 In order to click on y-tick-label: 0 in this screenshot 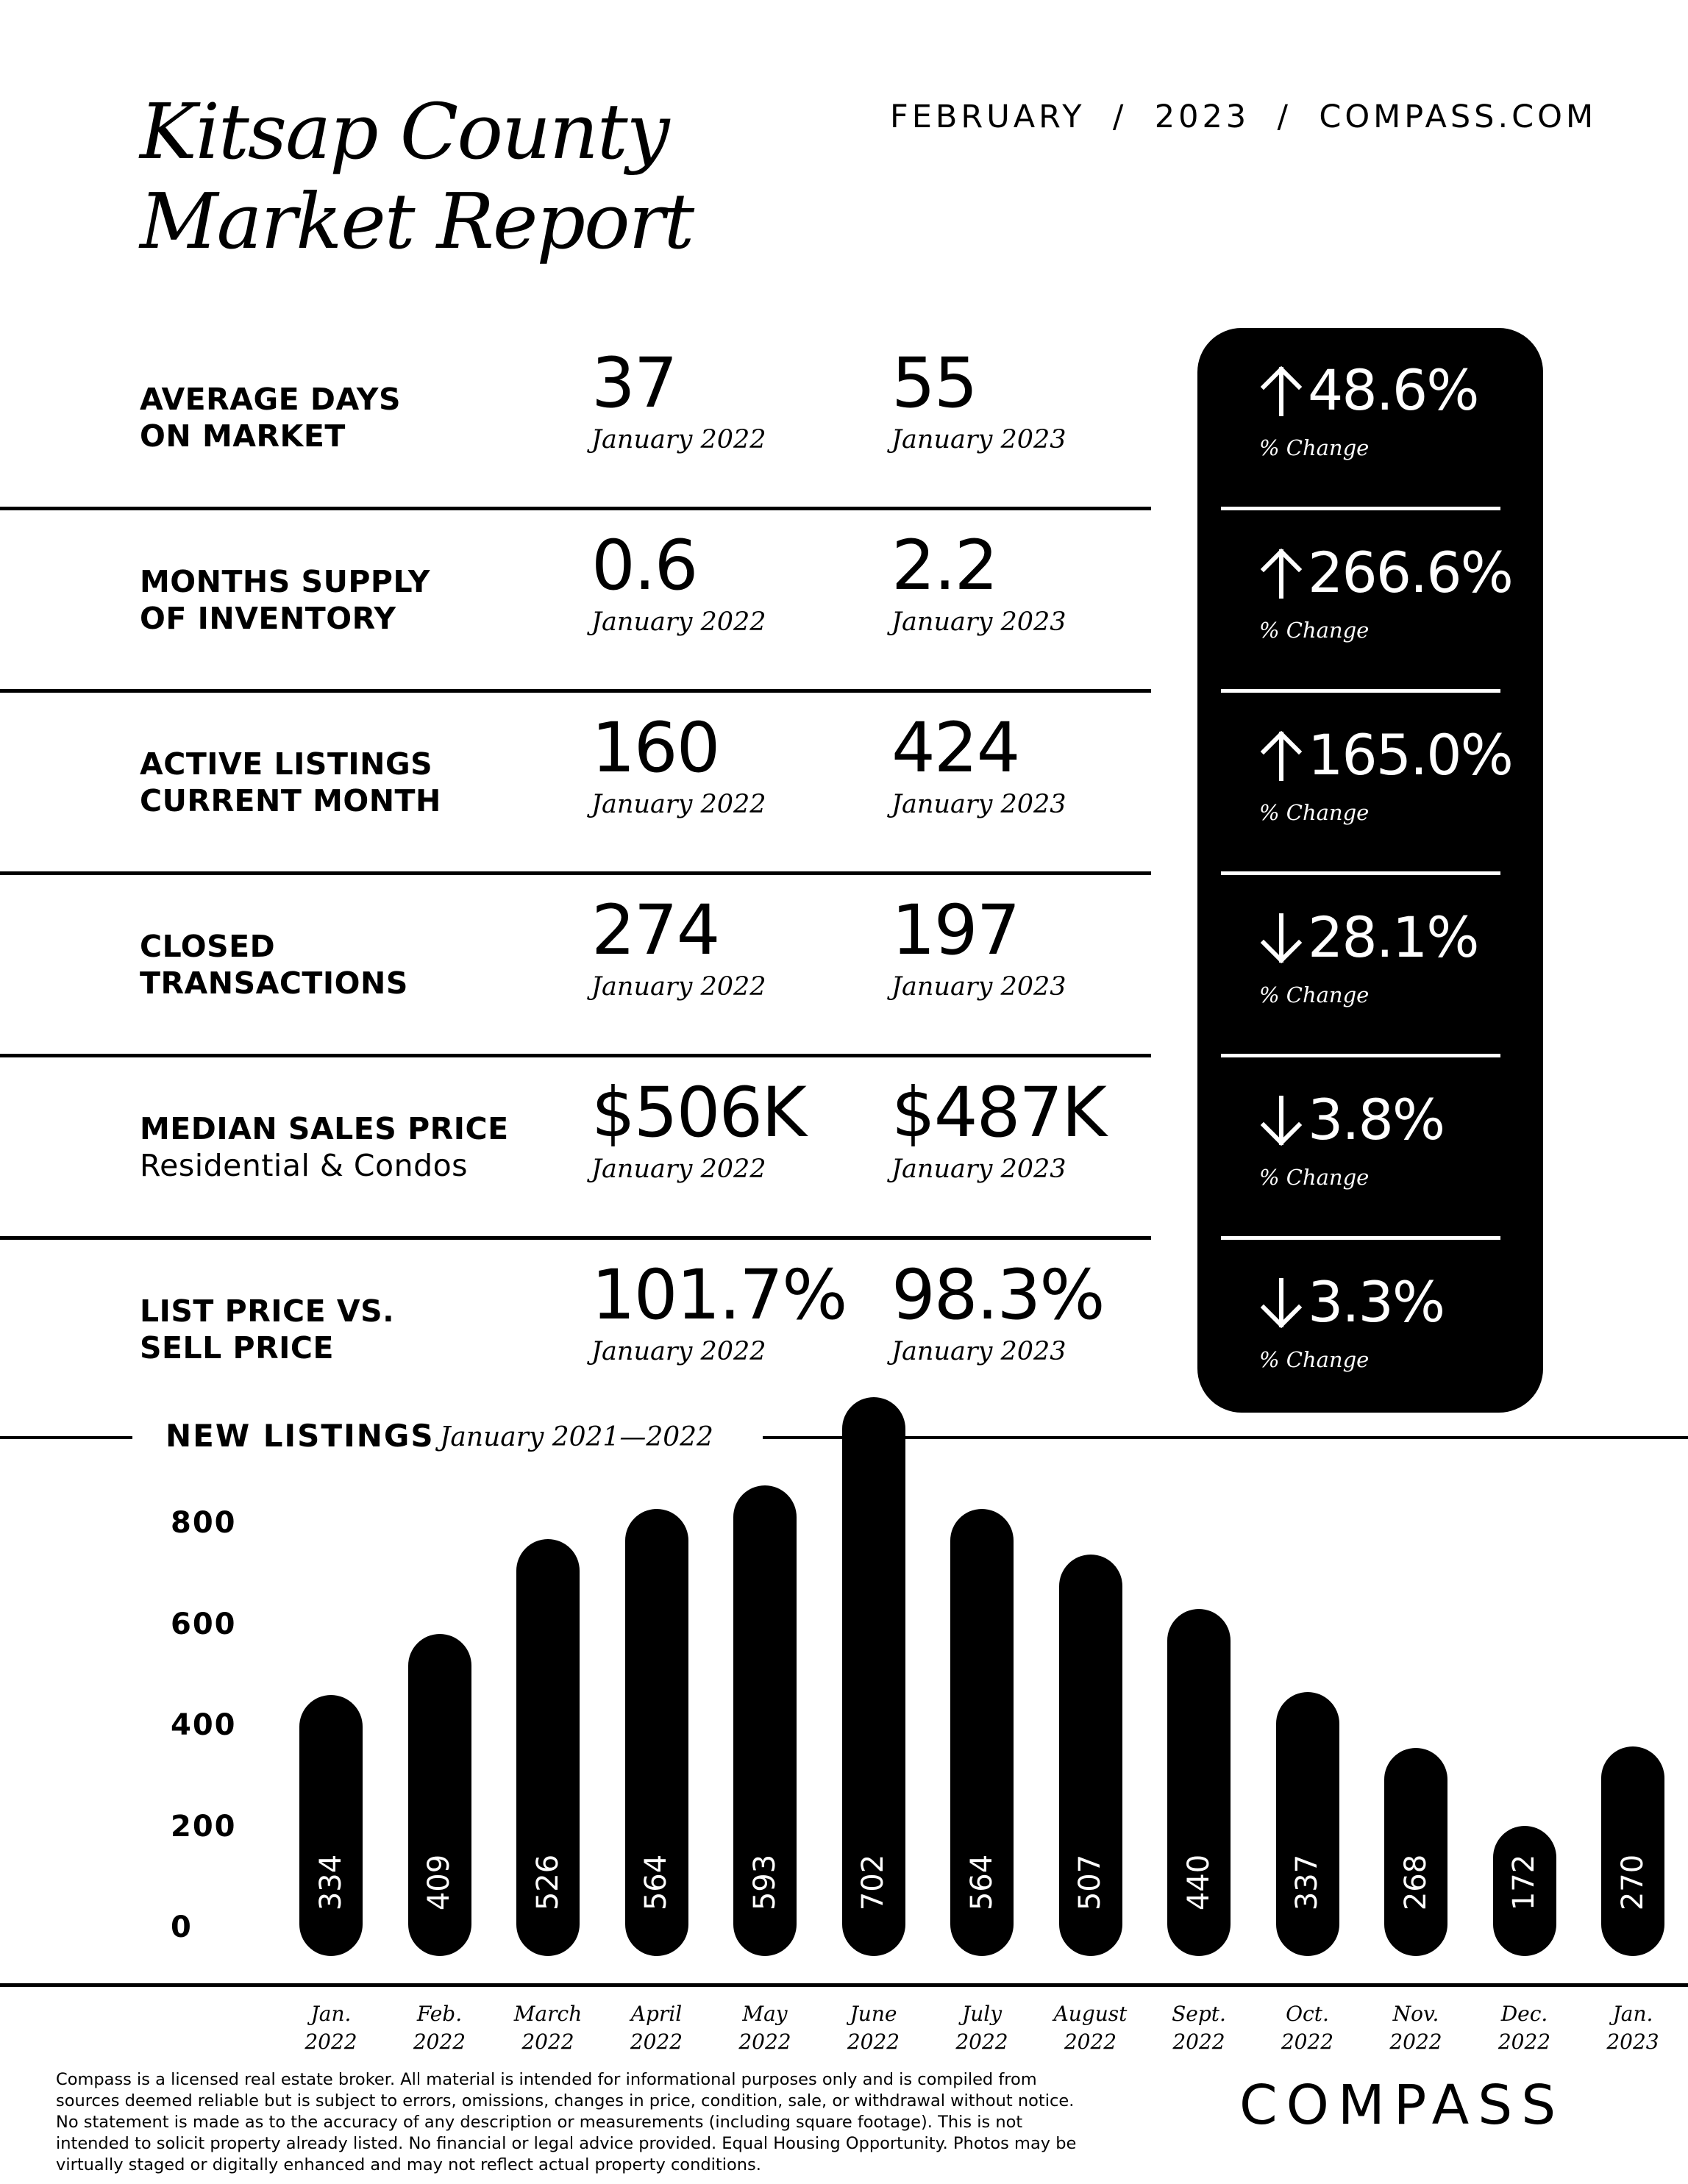, I will do `click(182, 1927)`.